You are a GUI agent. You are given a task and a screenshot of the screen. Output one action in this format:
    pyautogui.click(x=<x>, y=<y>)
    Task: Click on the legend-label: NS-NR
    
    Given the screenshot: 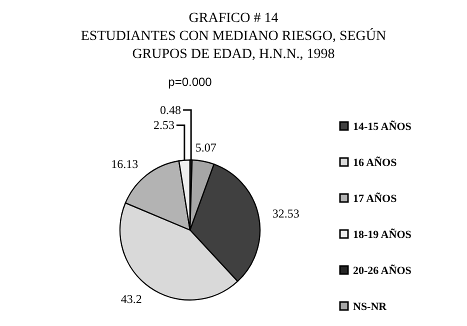 What is the action you would take?
    pyautogui.click(x=370, y=307)
    